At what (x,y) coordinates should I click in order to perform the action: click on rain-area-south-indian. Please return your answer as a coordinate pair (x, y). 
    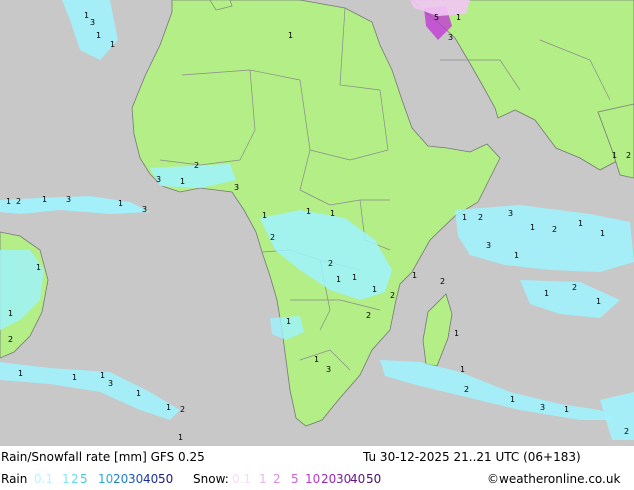
    Looking at the image, I should click on (570, 299).